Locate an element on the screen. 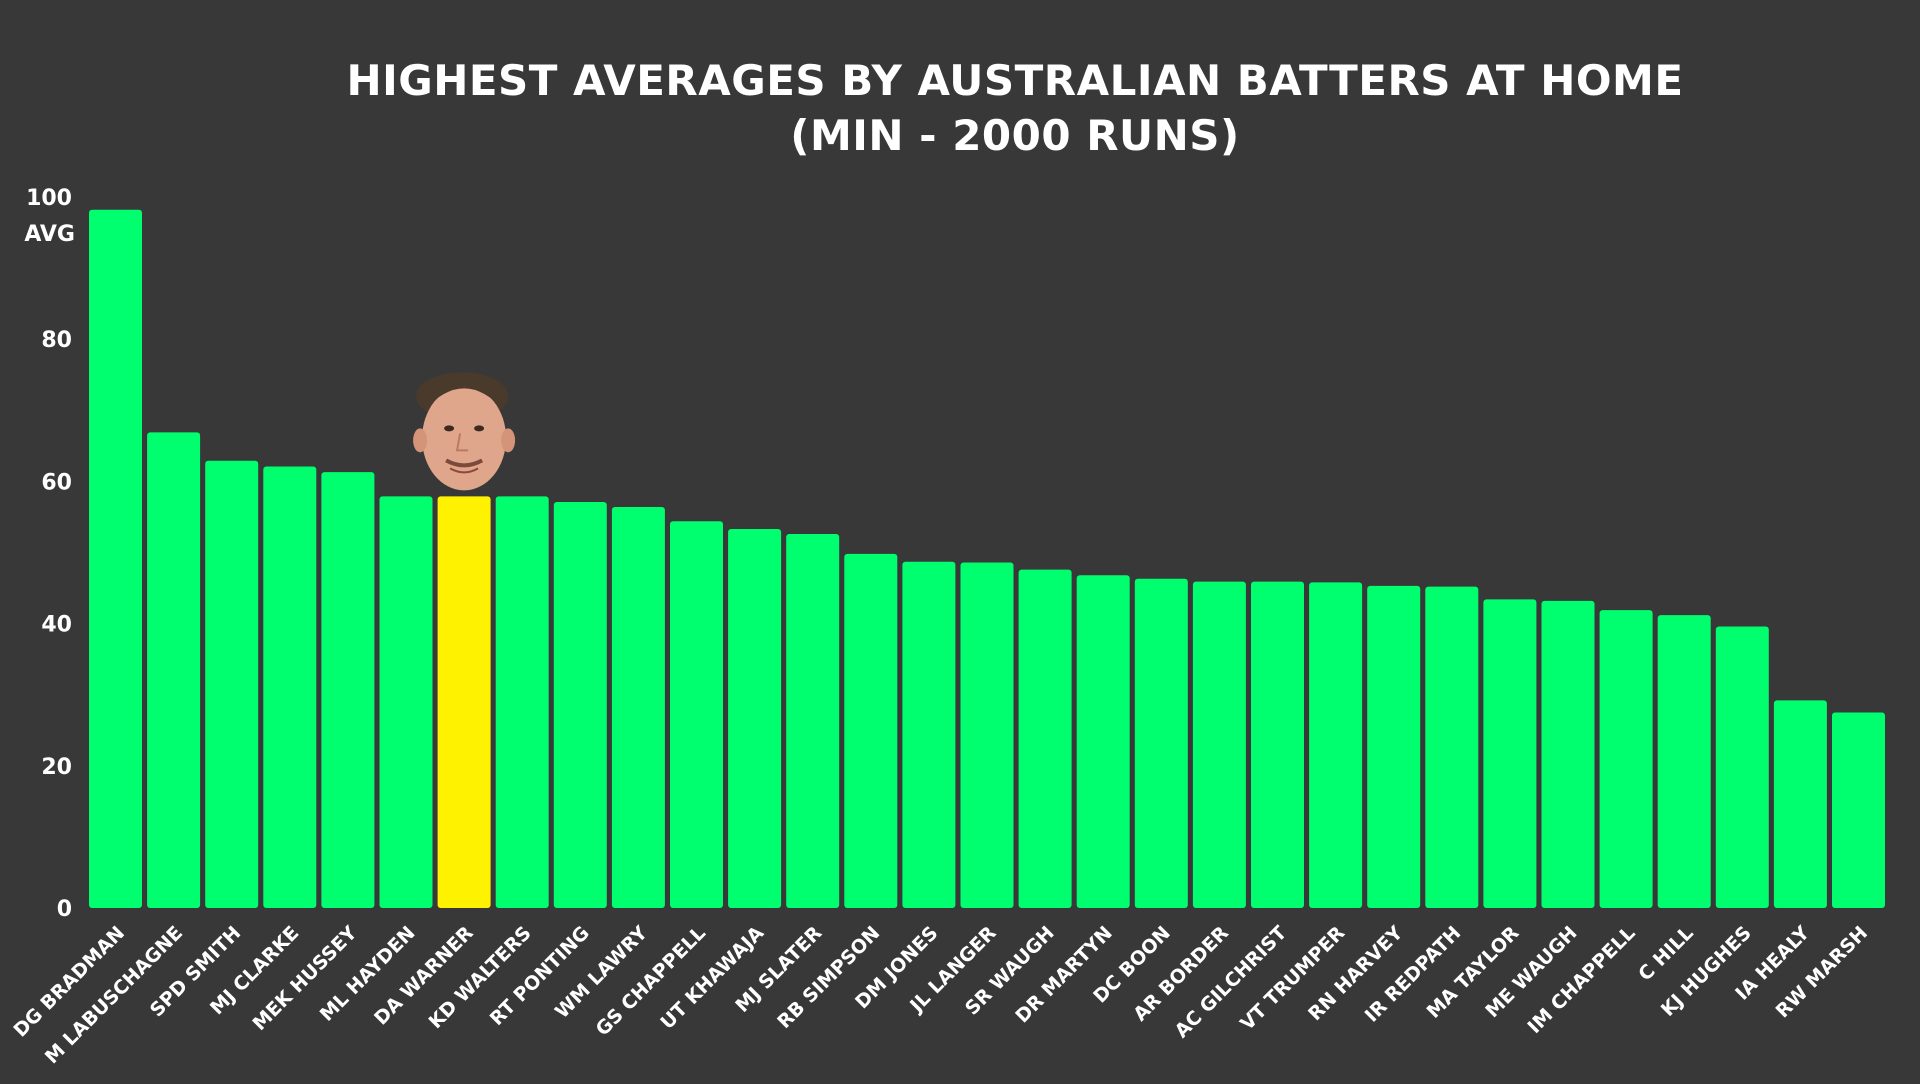  face-hairline is located at coordinates (464, 398).